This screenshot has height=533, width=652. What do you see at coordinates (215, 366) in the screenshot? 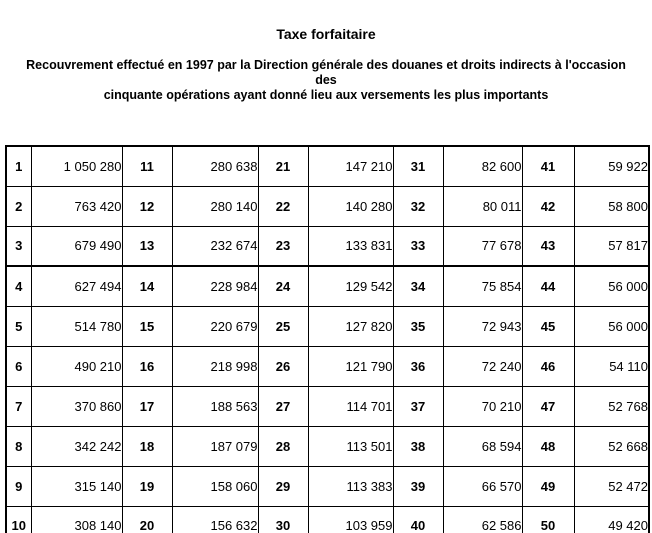
I see `amount-cell: 218 998` at bounding box center [215, 366].